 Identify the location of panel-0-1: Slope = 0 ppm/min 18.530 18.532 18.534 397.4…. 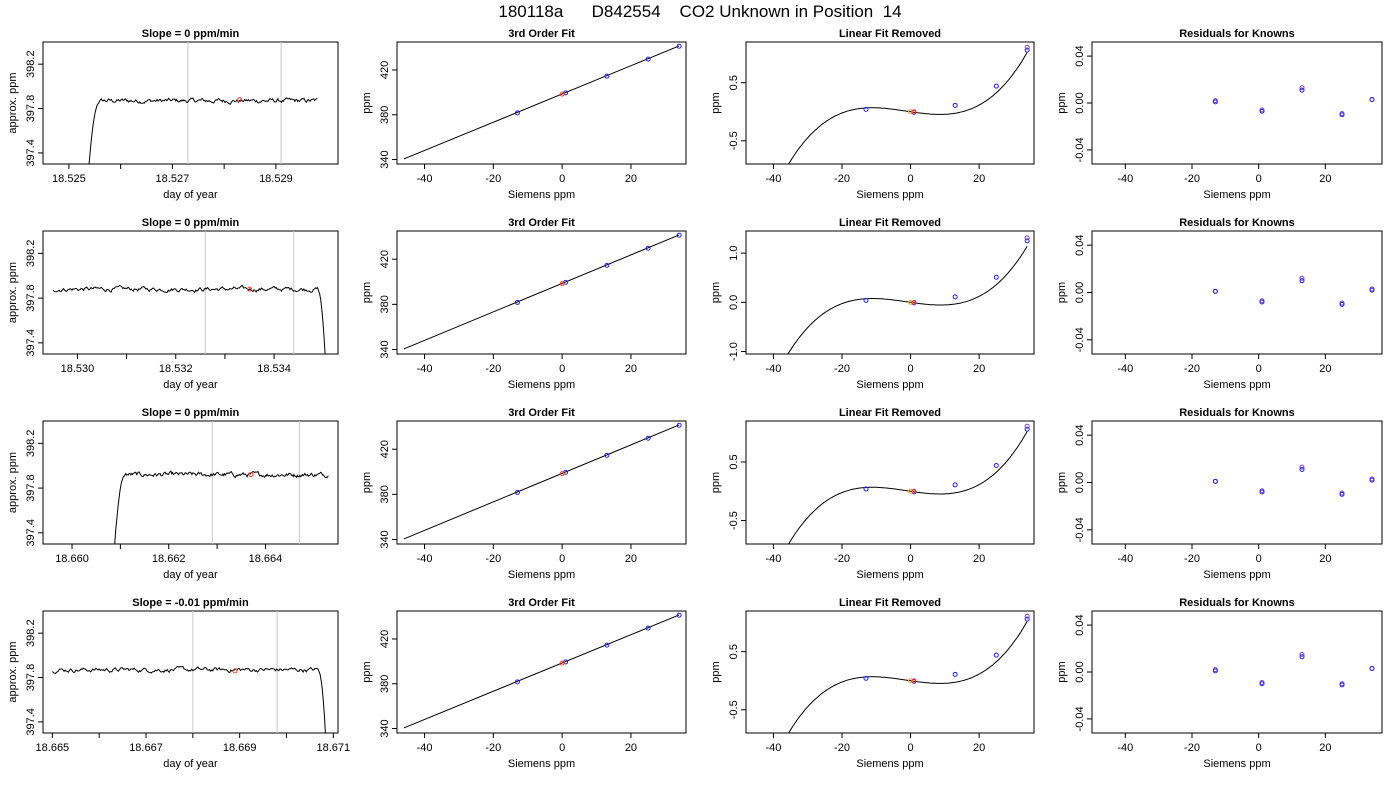
(173, 304).